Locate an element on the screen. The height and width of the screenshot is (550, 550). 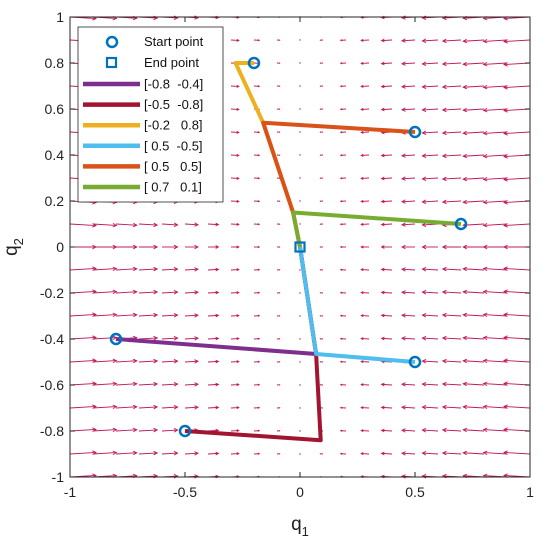
x-tick-label: -0.5 is located at coordinates (185, 492).